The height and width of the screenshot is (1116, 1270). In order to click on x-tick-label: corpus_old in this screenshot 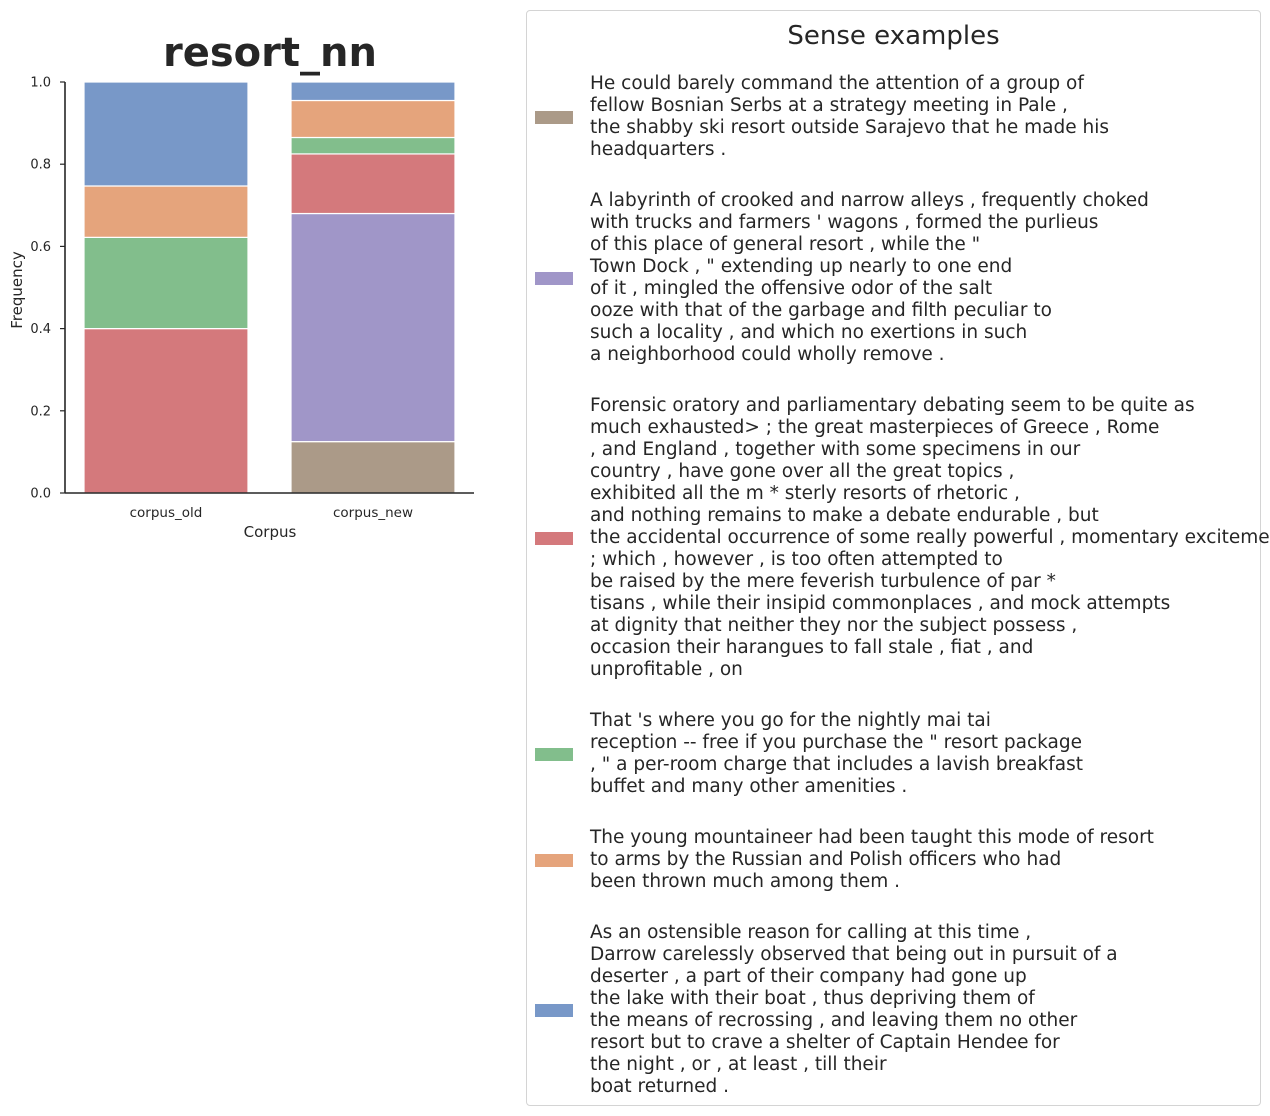, I will do `click(166, 513)`.